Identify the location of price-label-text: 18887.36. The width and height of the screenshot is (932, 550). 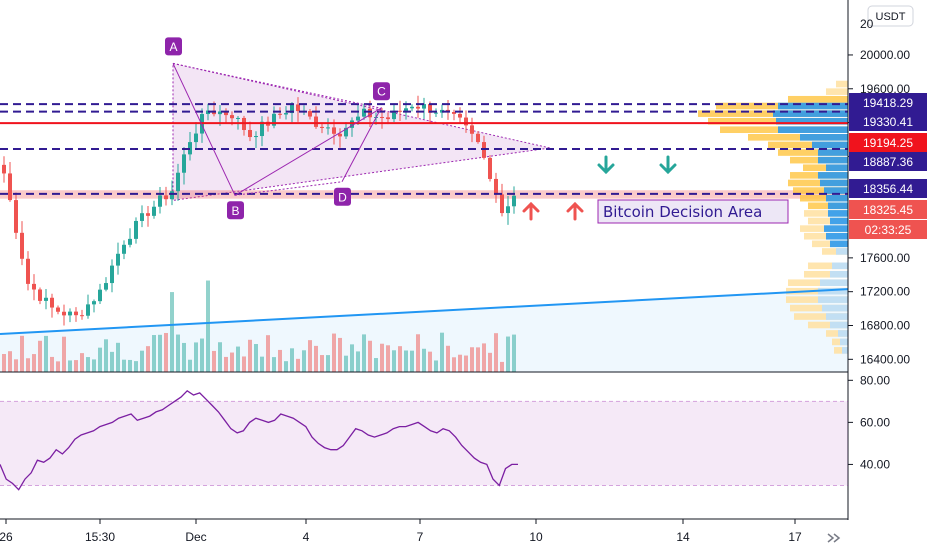
(888, 162).